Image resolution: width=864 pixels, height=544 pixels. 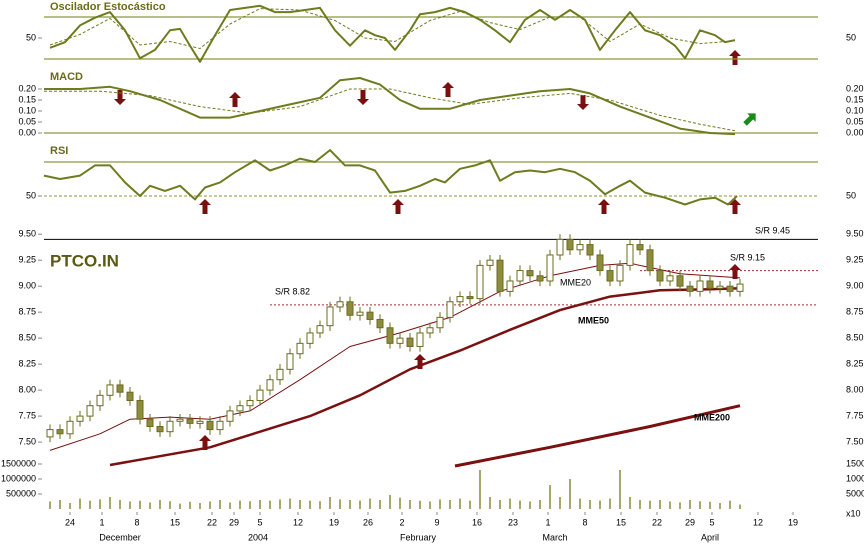 I want to click on ma-label: MME200, so click(x=712, y=417).